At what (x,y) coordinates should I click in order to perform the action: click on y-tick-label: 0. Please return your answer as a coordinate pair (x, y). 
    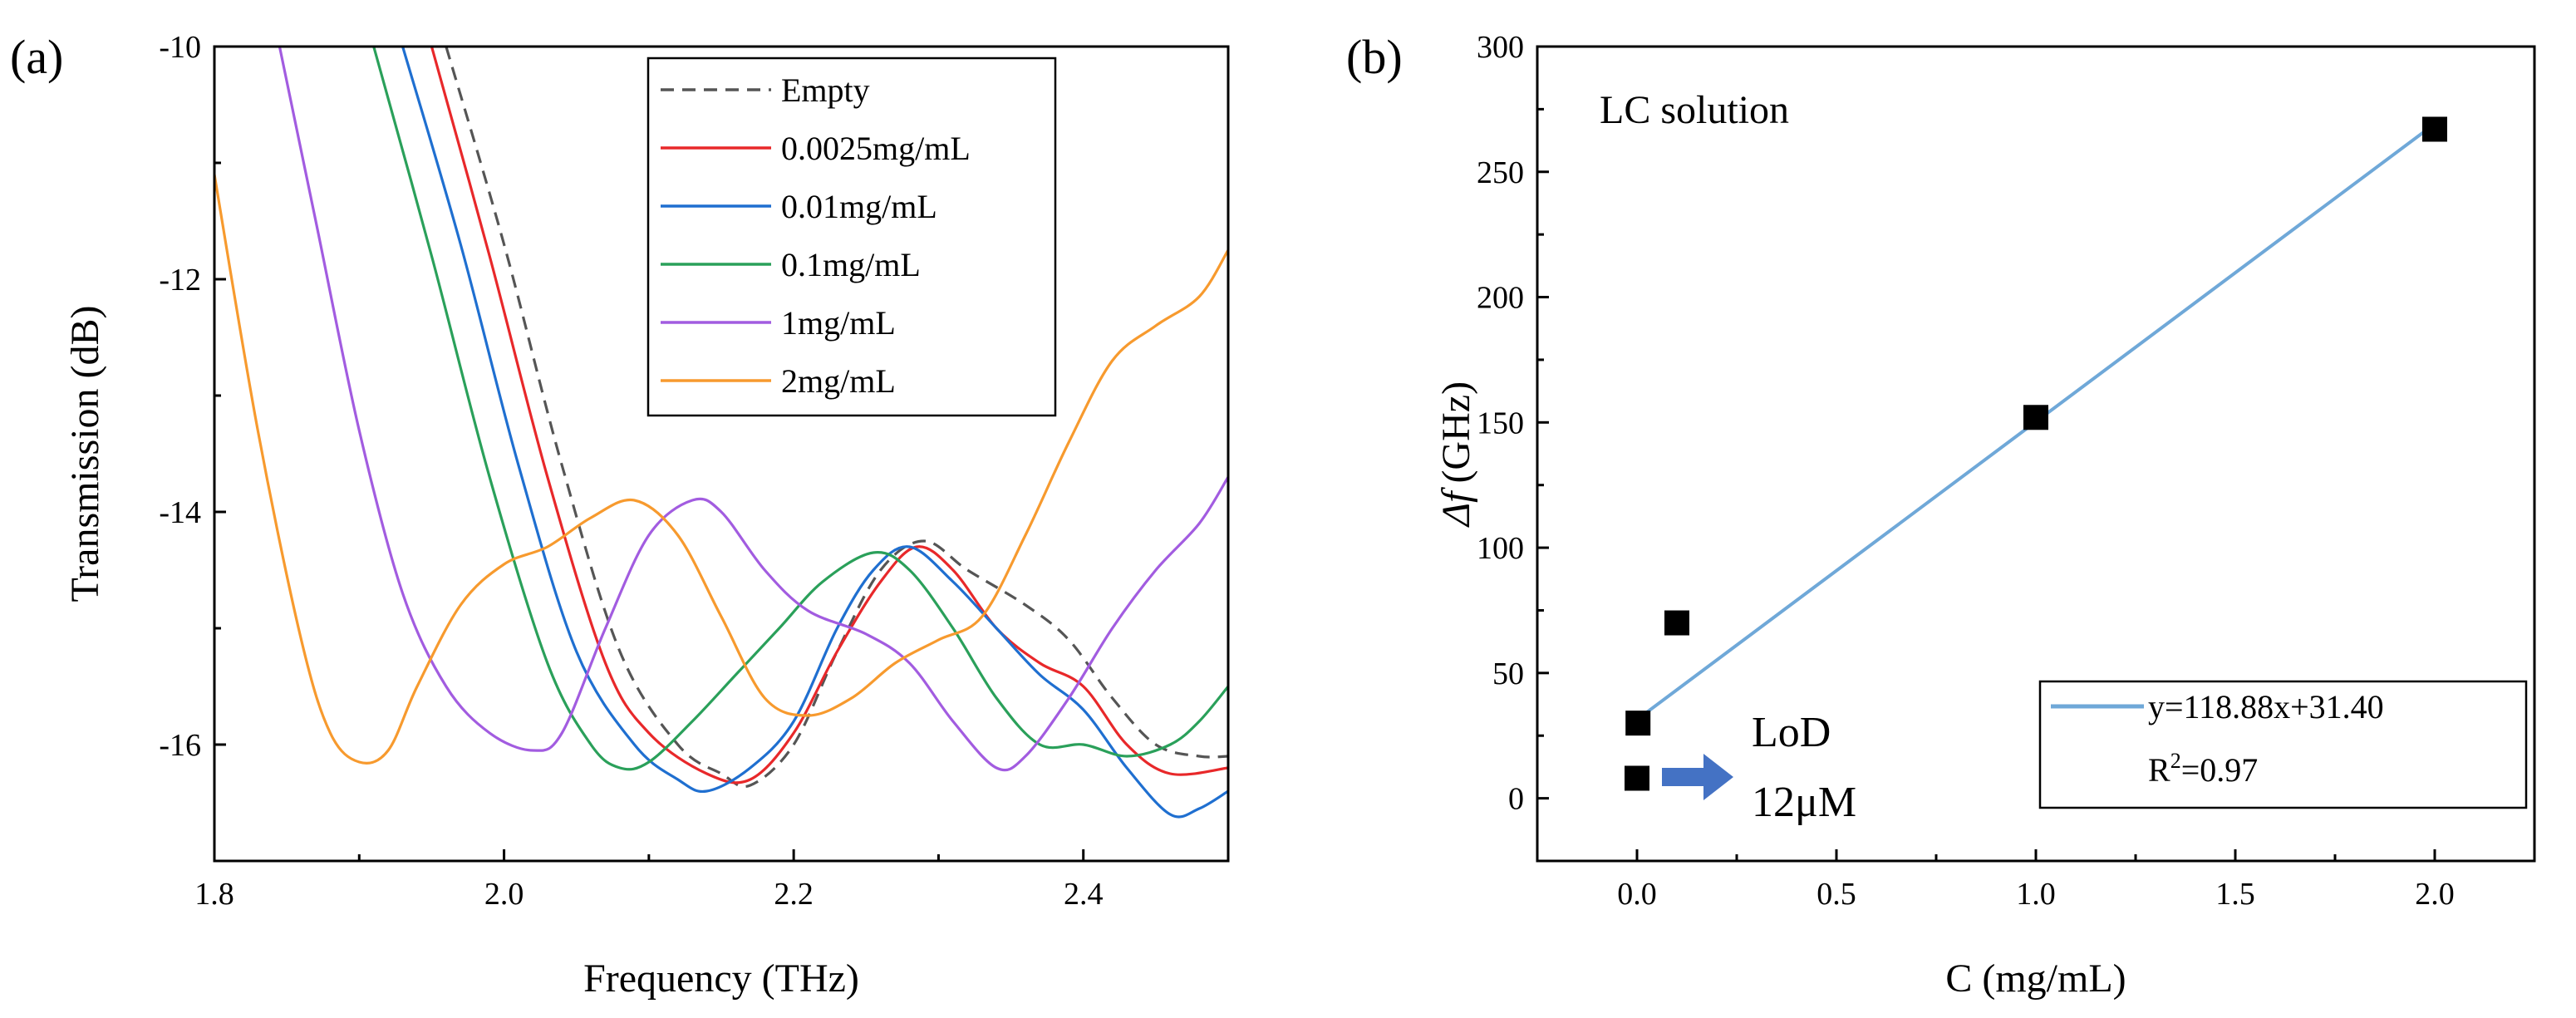
    Looking at the image, I should click on (1516, 799).